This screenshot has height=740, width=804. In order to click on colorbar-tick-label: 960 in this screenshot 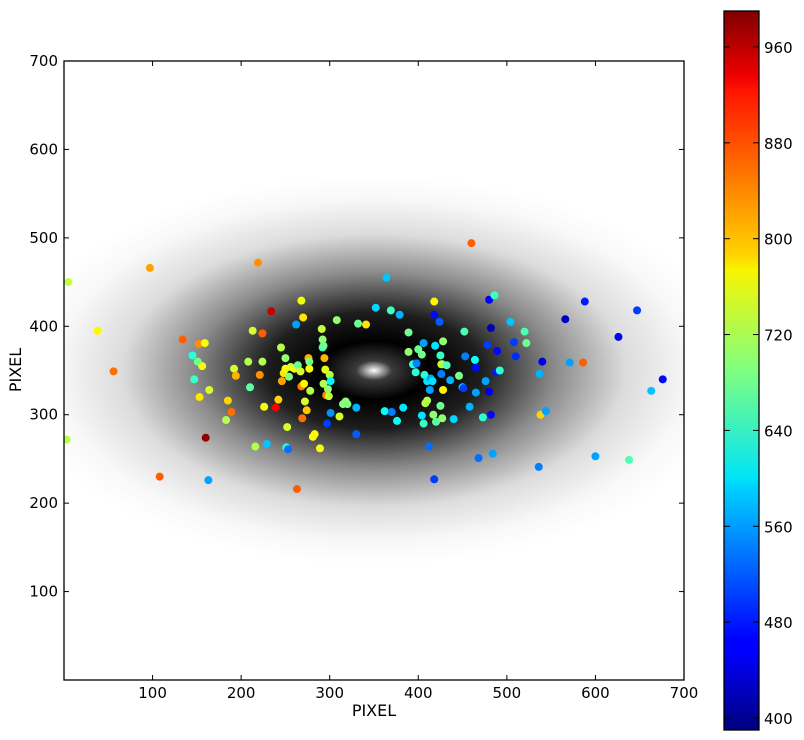, I will do `click(778, 48)`.